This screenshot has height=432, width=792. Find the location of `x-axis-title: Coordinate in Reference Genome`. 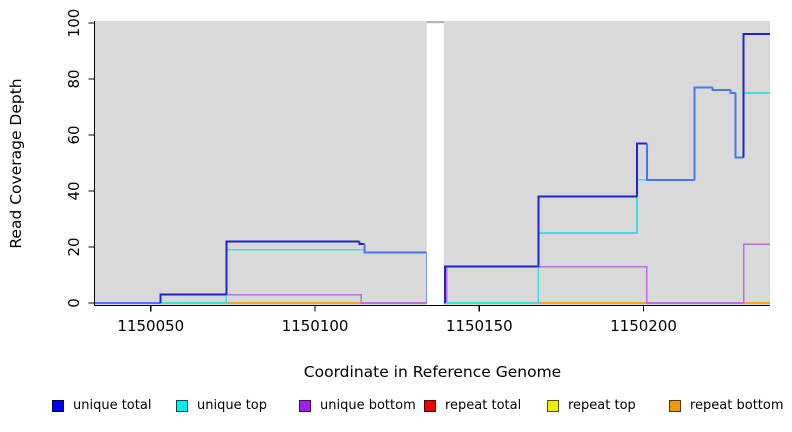

x-axis-title: Coordinate in Reference Genome is located at coordinates (432, 372).